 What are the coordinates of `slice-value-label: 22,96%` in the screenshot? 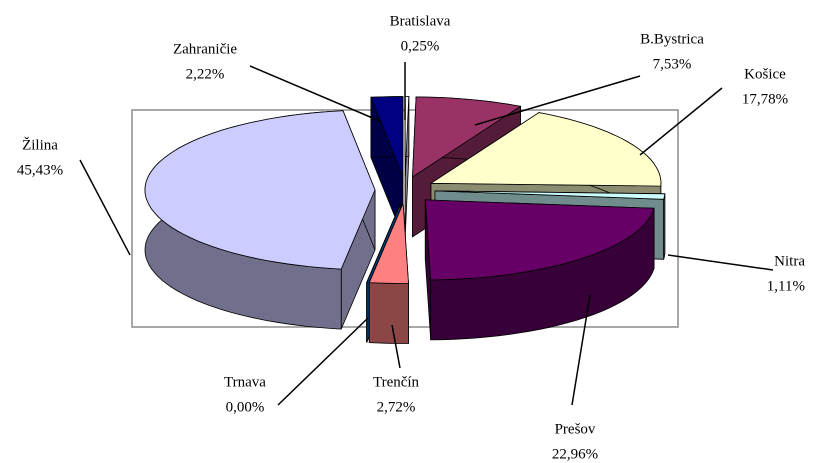 It's located at (575, 454).